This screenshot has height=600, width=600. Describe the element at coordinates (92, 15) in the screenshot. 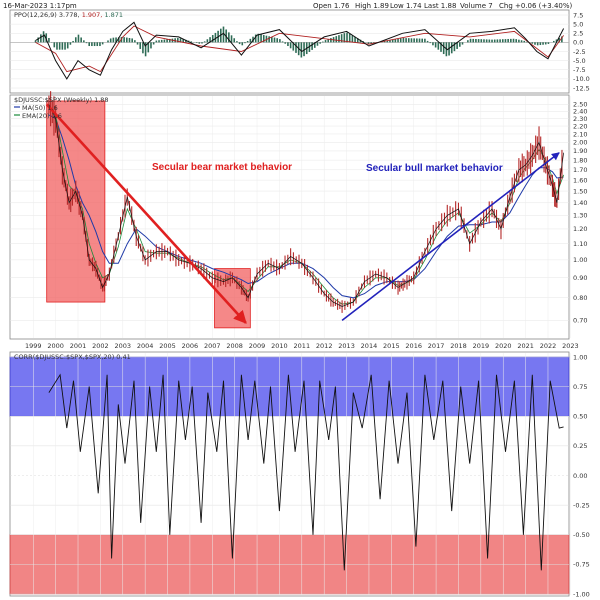

I see `ppo-legend-signal: 1.907,` at that location.